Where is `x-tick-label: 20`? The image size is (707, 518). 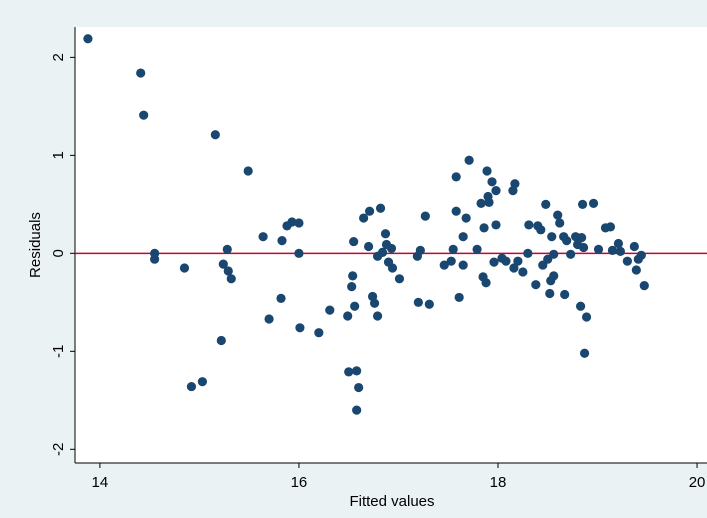
x-tick-label: 20 is located at coordinates (697, 482).